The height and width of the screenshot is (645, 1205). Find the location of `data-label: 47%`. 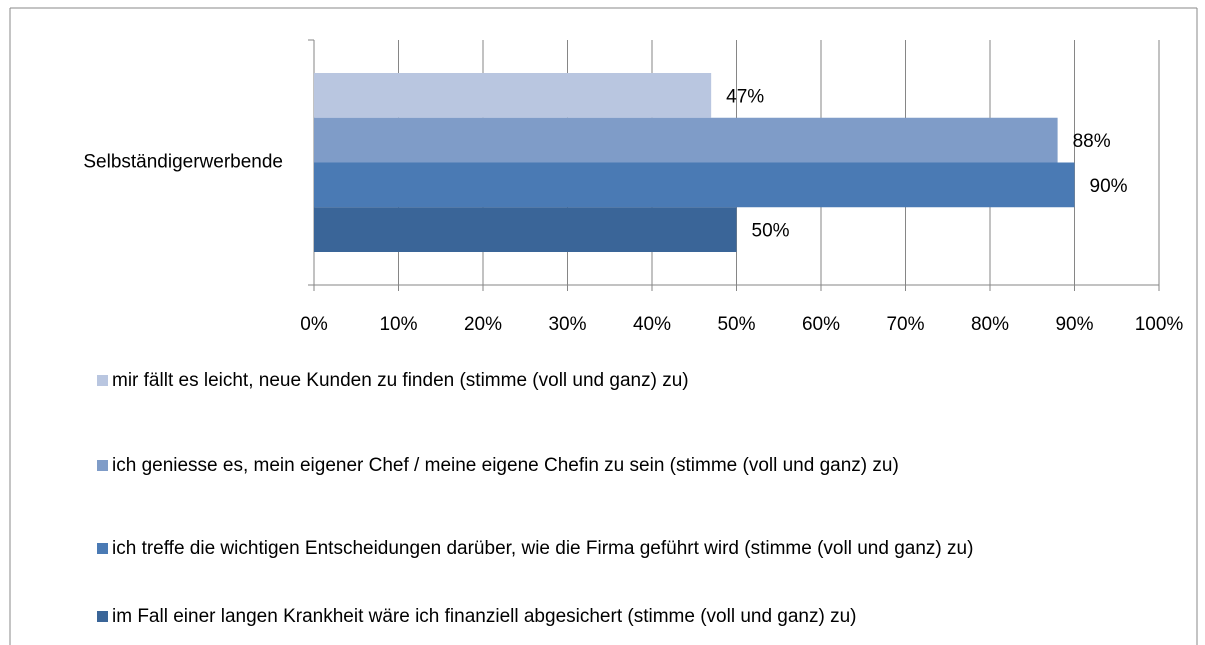

data-label: 47% is located at coordinates (745, 96).